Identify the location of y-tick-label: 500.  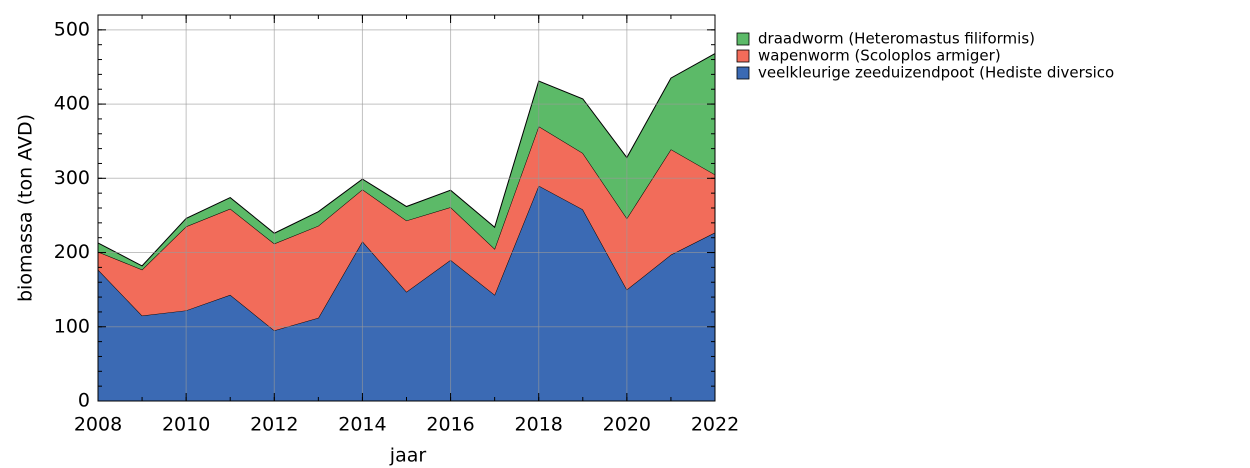
(72, 29).